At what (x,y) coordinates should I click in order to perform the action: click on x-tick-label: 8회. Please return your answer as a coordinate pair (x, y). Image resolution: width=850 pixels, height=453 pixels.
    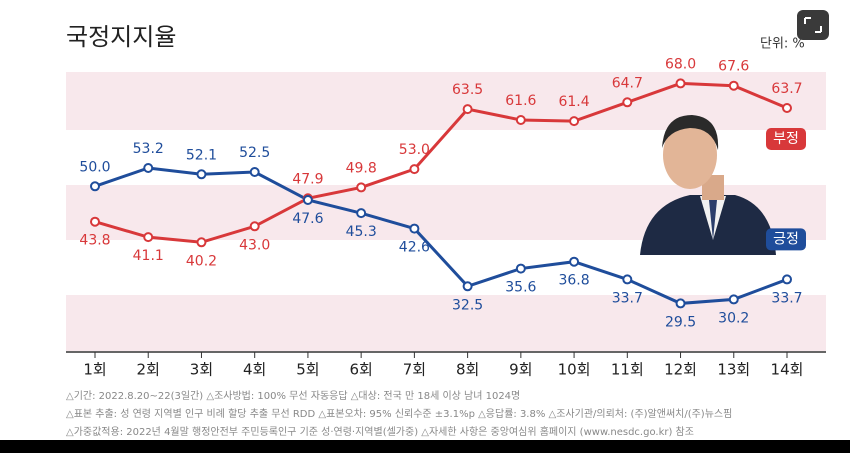
    Looking at the image, I should click on (467, 370).